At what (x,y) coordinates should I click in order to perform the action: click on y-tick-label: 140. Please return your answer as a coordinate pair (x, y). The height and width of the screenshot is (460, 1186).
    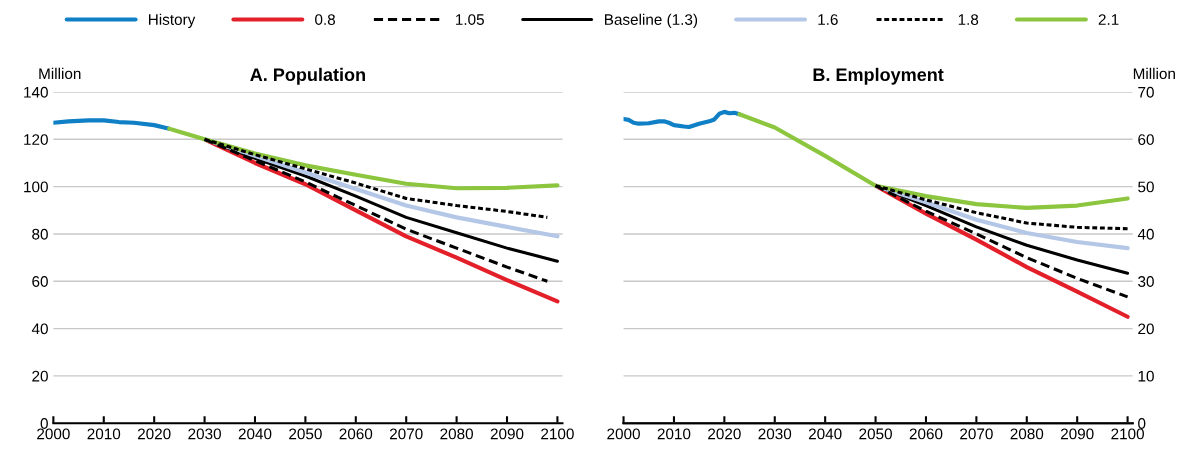
    Looking at the image, I should click on (36, 92).